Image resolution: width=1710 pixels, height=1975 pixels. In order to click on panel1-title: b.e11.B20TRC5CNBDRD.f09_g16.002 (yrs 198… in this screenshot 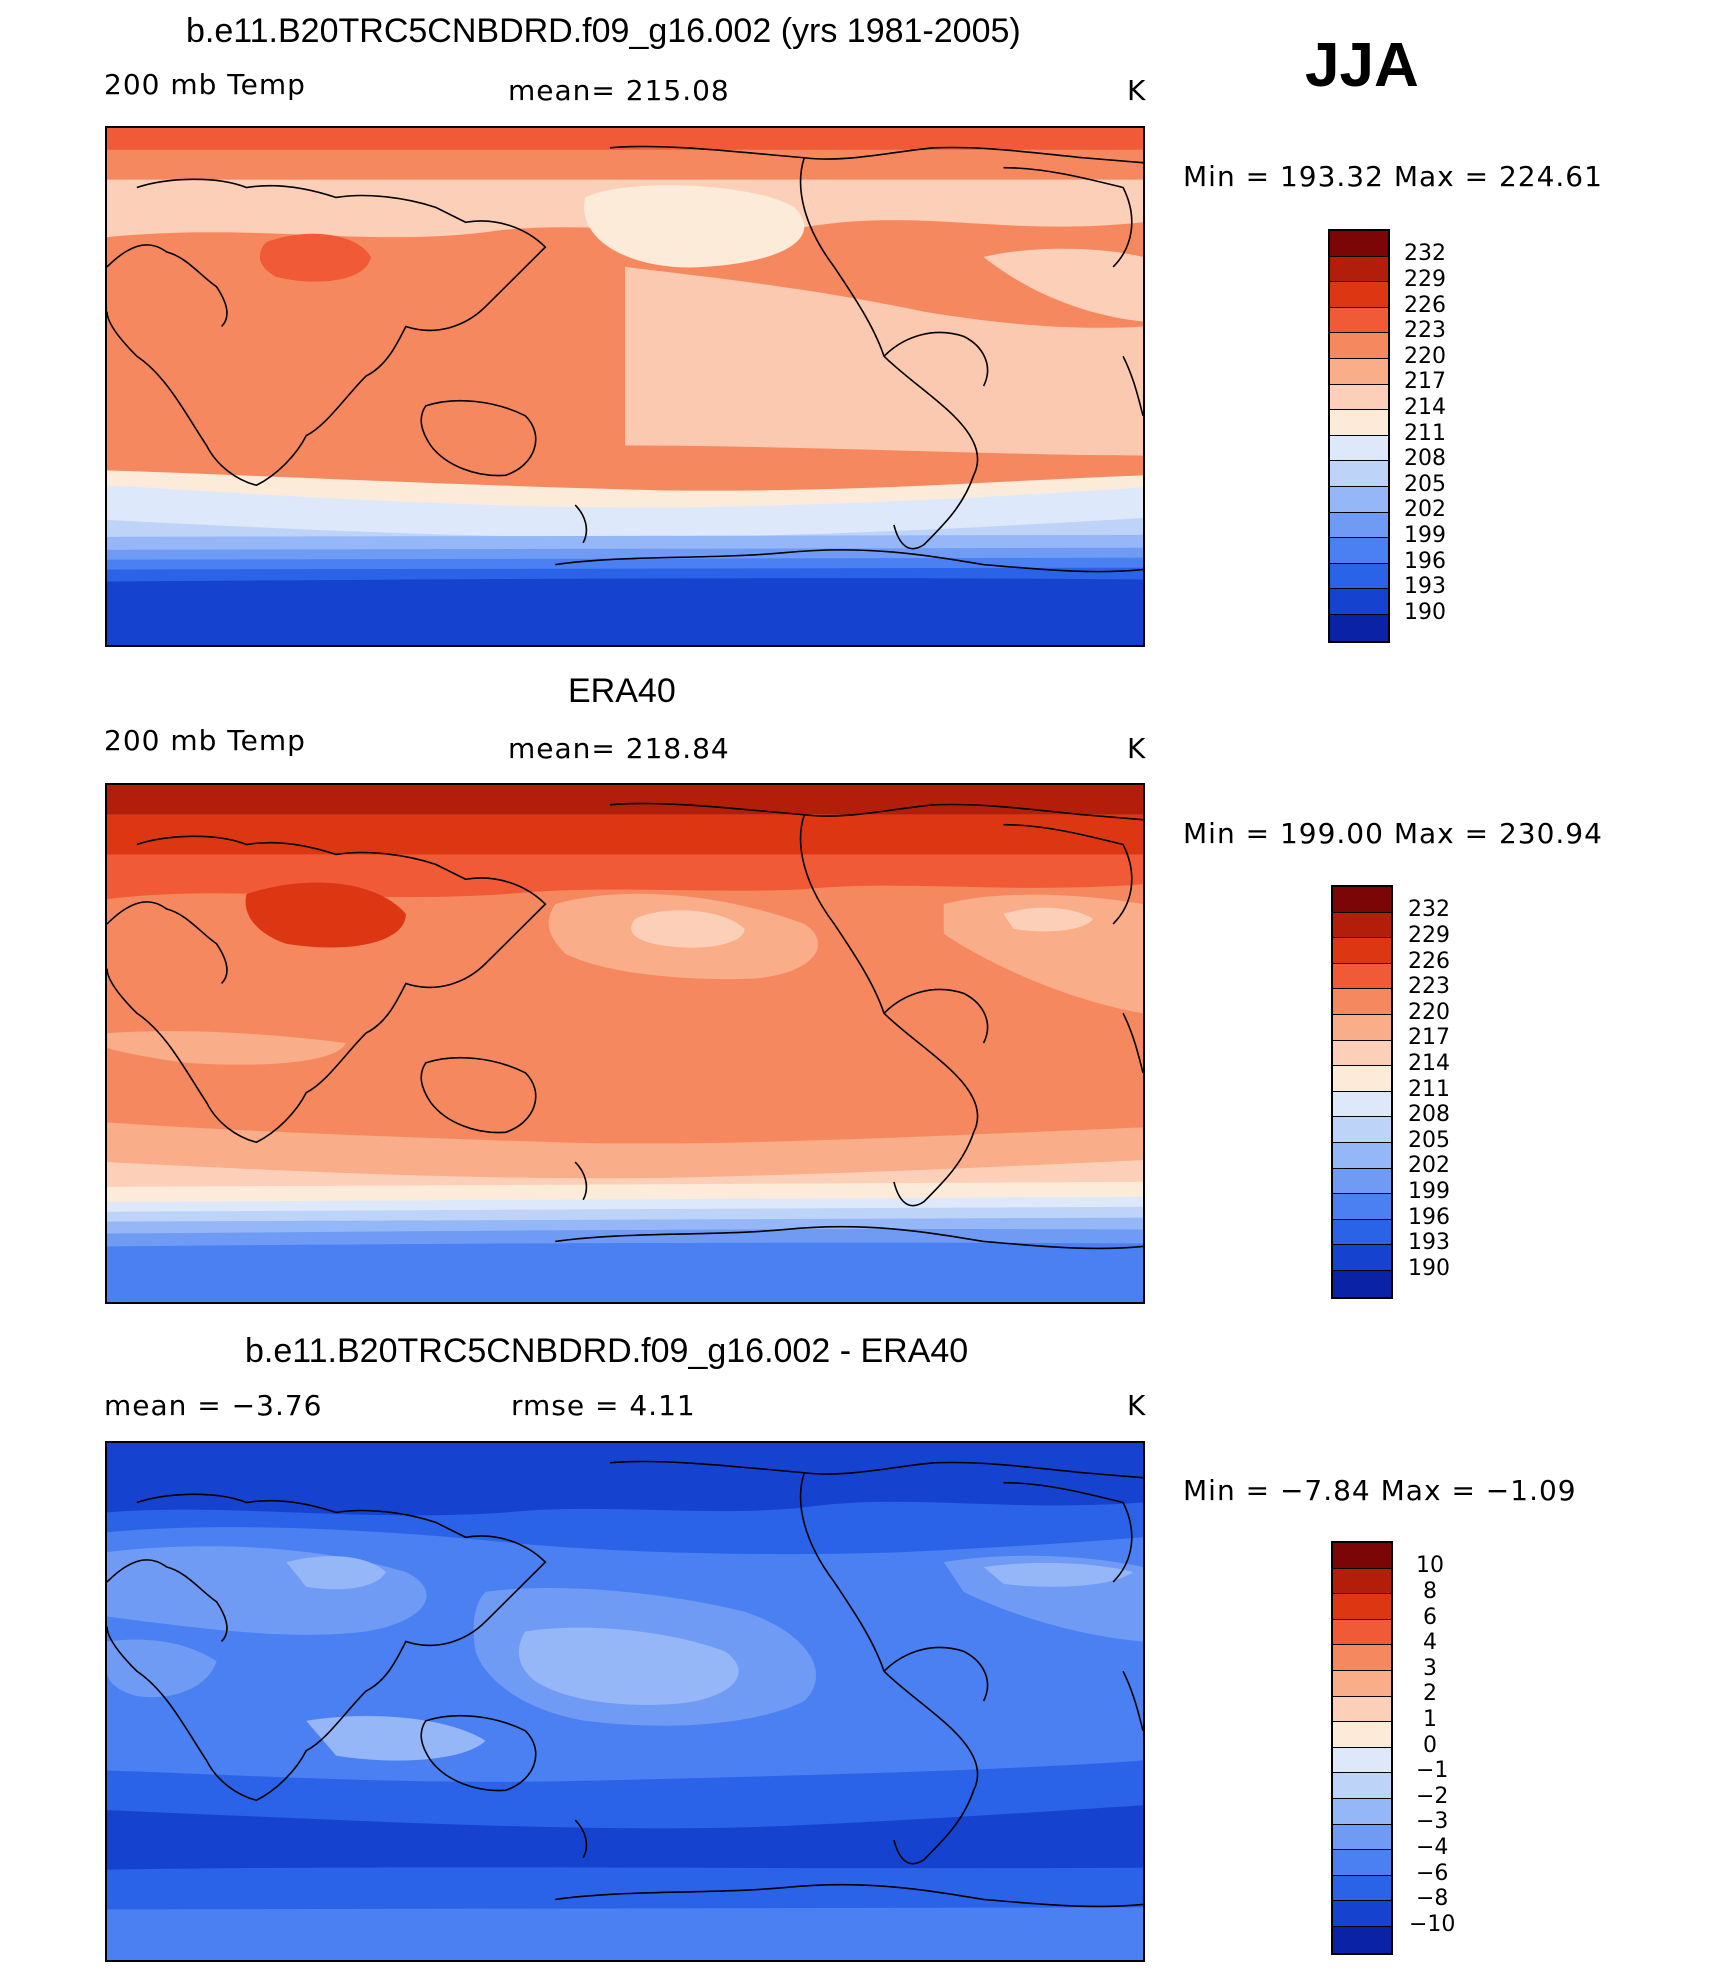, I will do `click(603, 31)`.